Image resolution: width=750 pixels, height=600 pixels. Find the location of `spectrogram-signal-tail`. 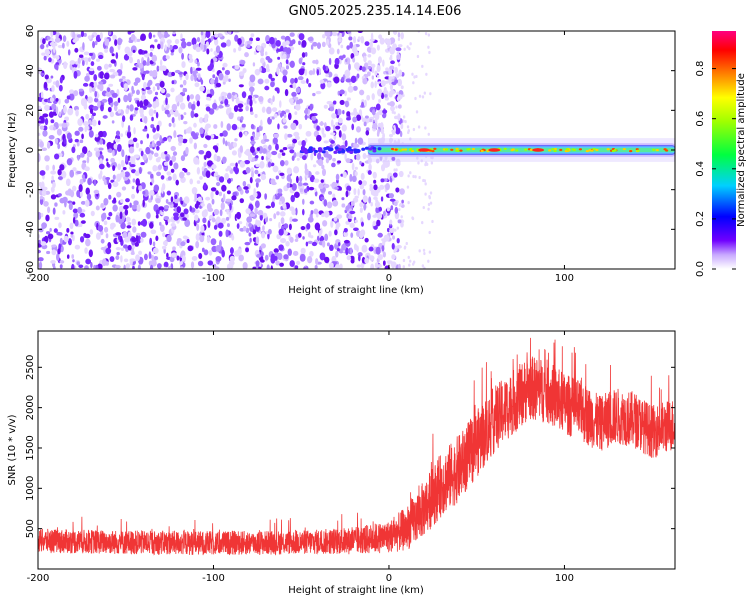

spectrogram-signal-tail is located at coordinates (302, 147).